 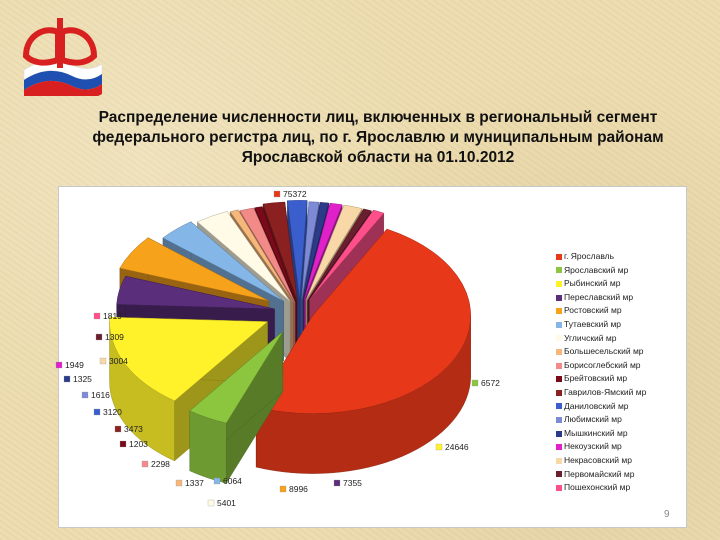 What do you see at coordinates (138, 444) in the screenshot?
I see `data-label: 1203` at bounding box center [138, 444].